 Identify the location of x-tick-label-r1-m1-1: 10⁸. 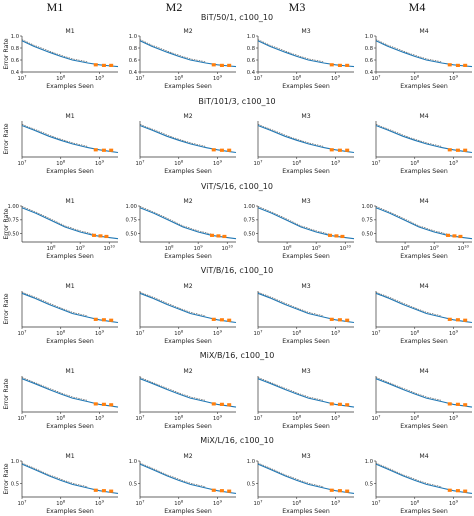
(61, 78).